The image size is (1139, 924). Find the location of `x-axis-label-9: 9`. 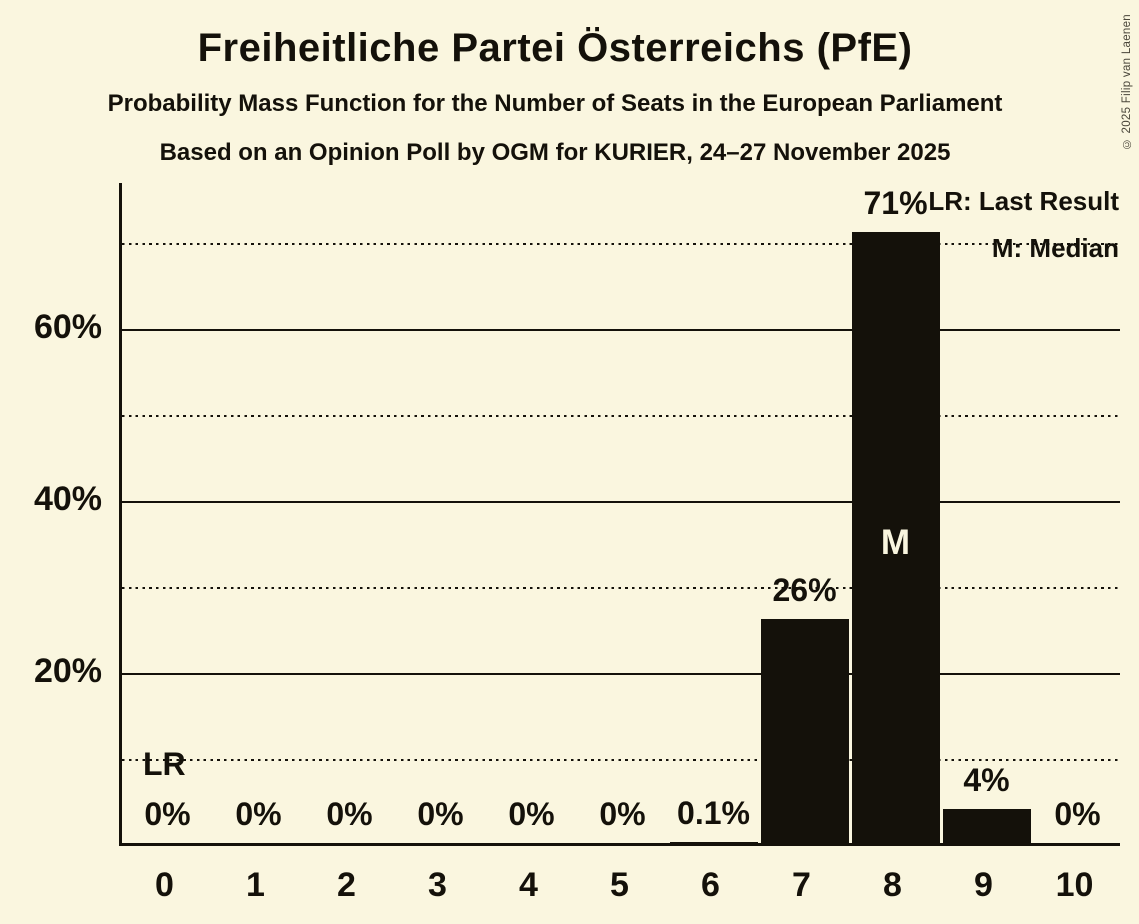

x-axis-label-9: 9 is located at coordinates (983, 885).